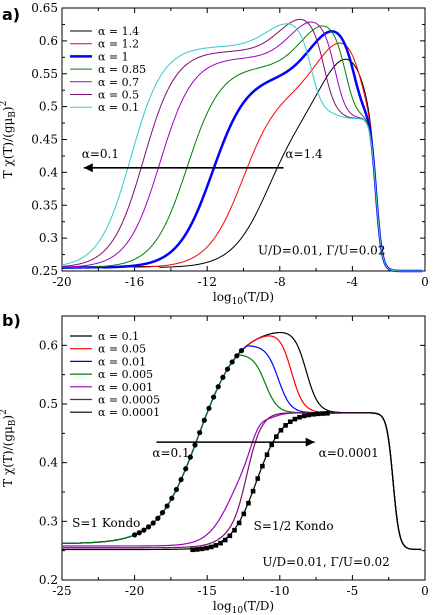  Describe the element at coordinates (304, 154) in the screenshot. I see `panel-a-arrow-from-label: α=1.4` at that location.